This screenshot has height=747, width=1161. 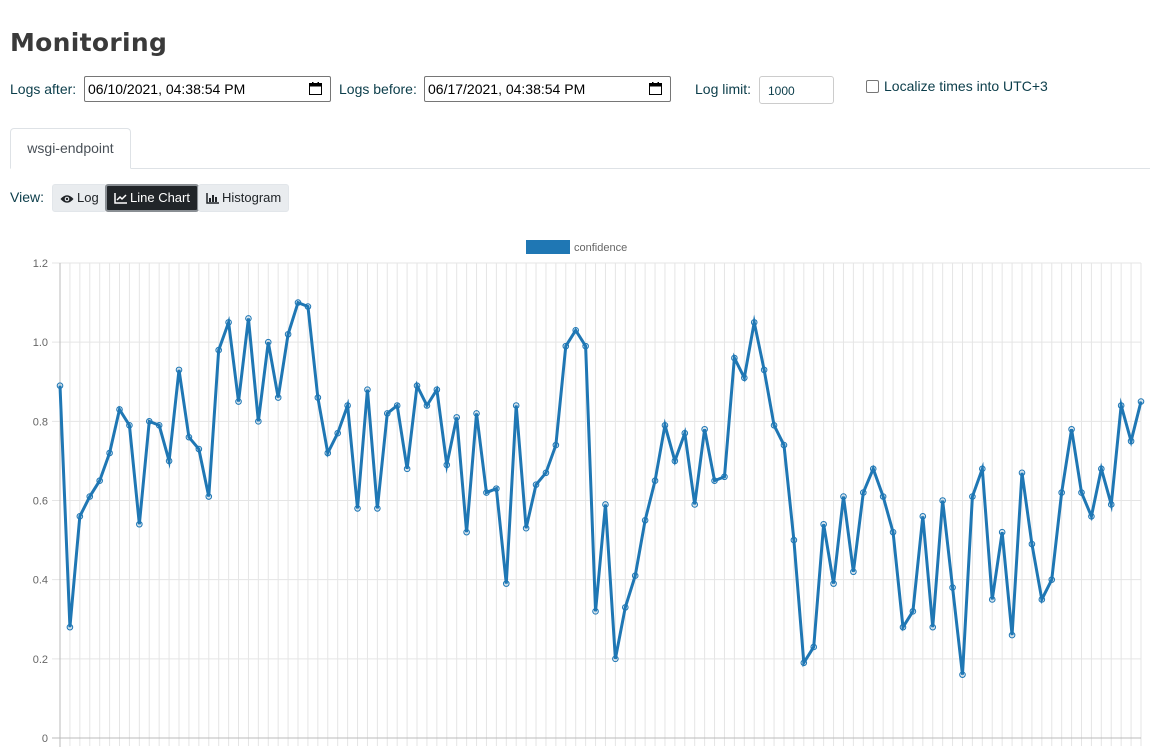 I want to click on line-chart-view-button: Line Chart, so click(x=152, y=198).